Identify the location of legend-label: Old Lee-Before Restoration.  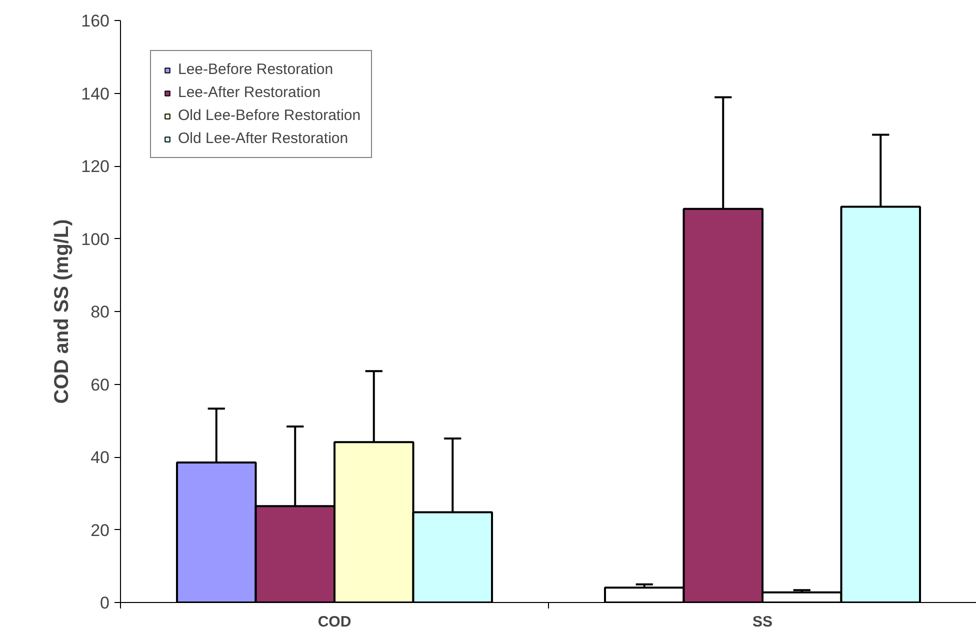
(269, 115).